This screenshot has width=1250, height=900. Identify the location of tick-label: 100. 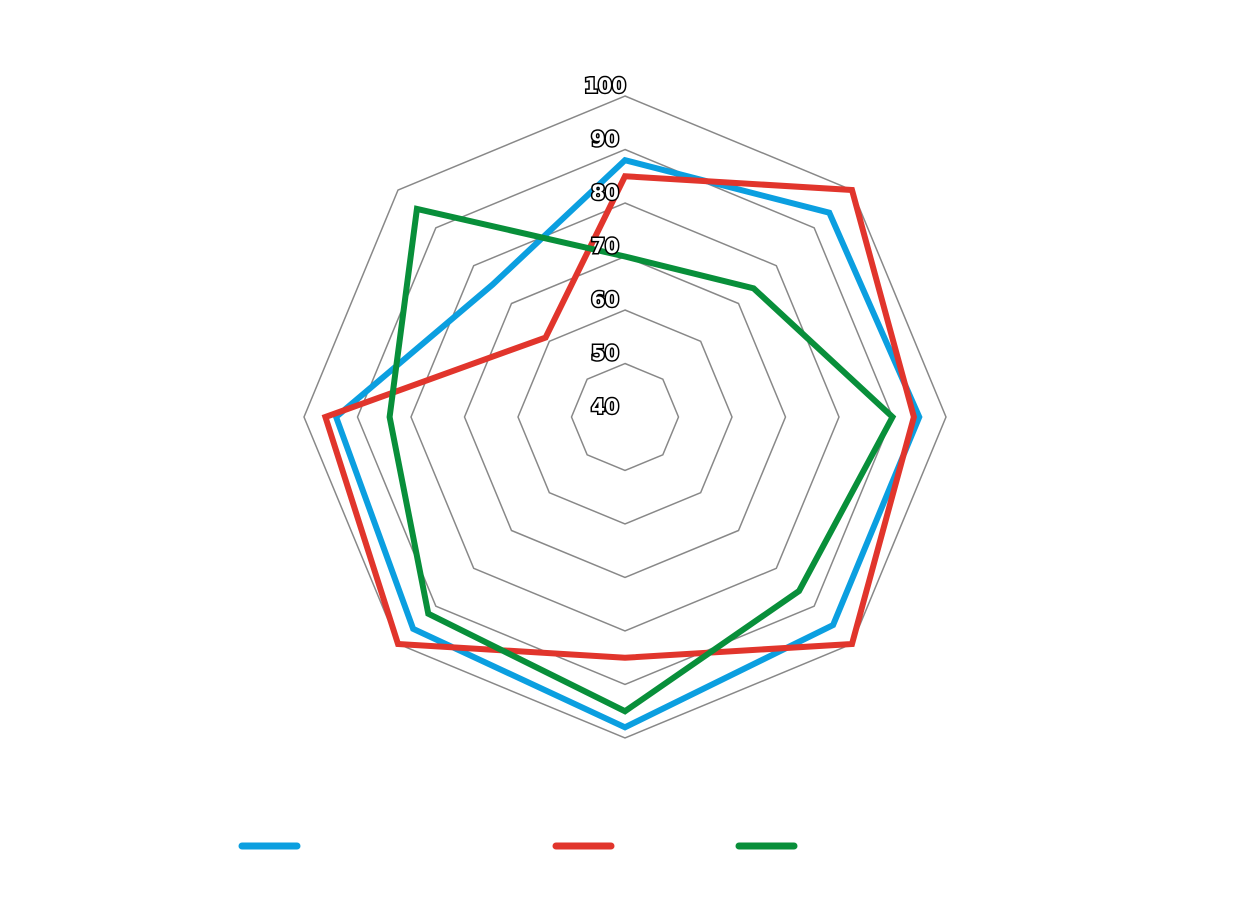
(605, 86).